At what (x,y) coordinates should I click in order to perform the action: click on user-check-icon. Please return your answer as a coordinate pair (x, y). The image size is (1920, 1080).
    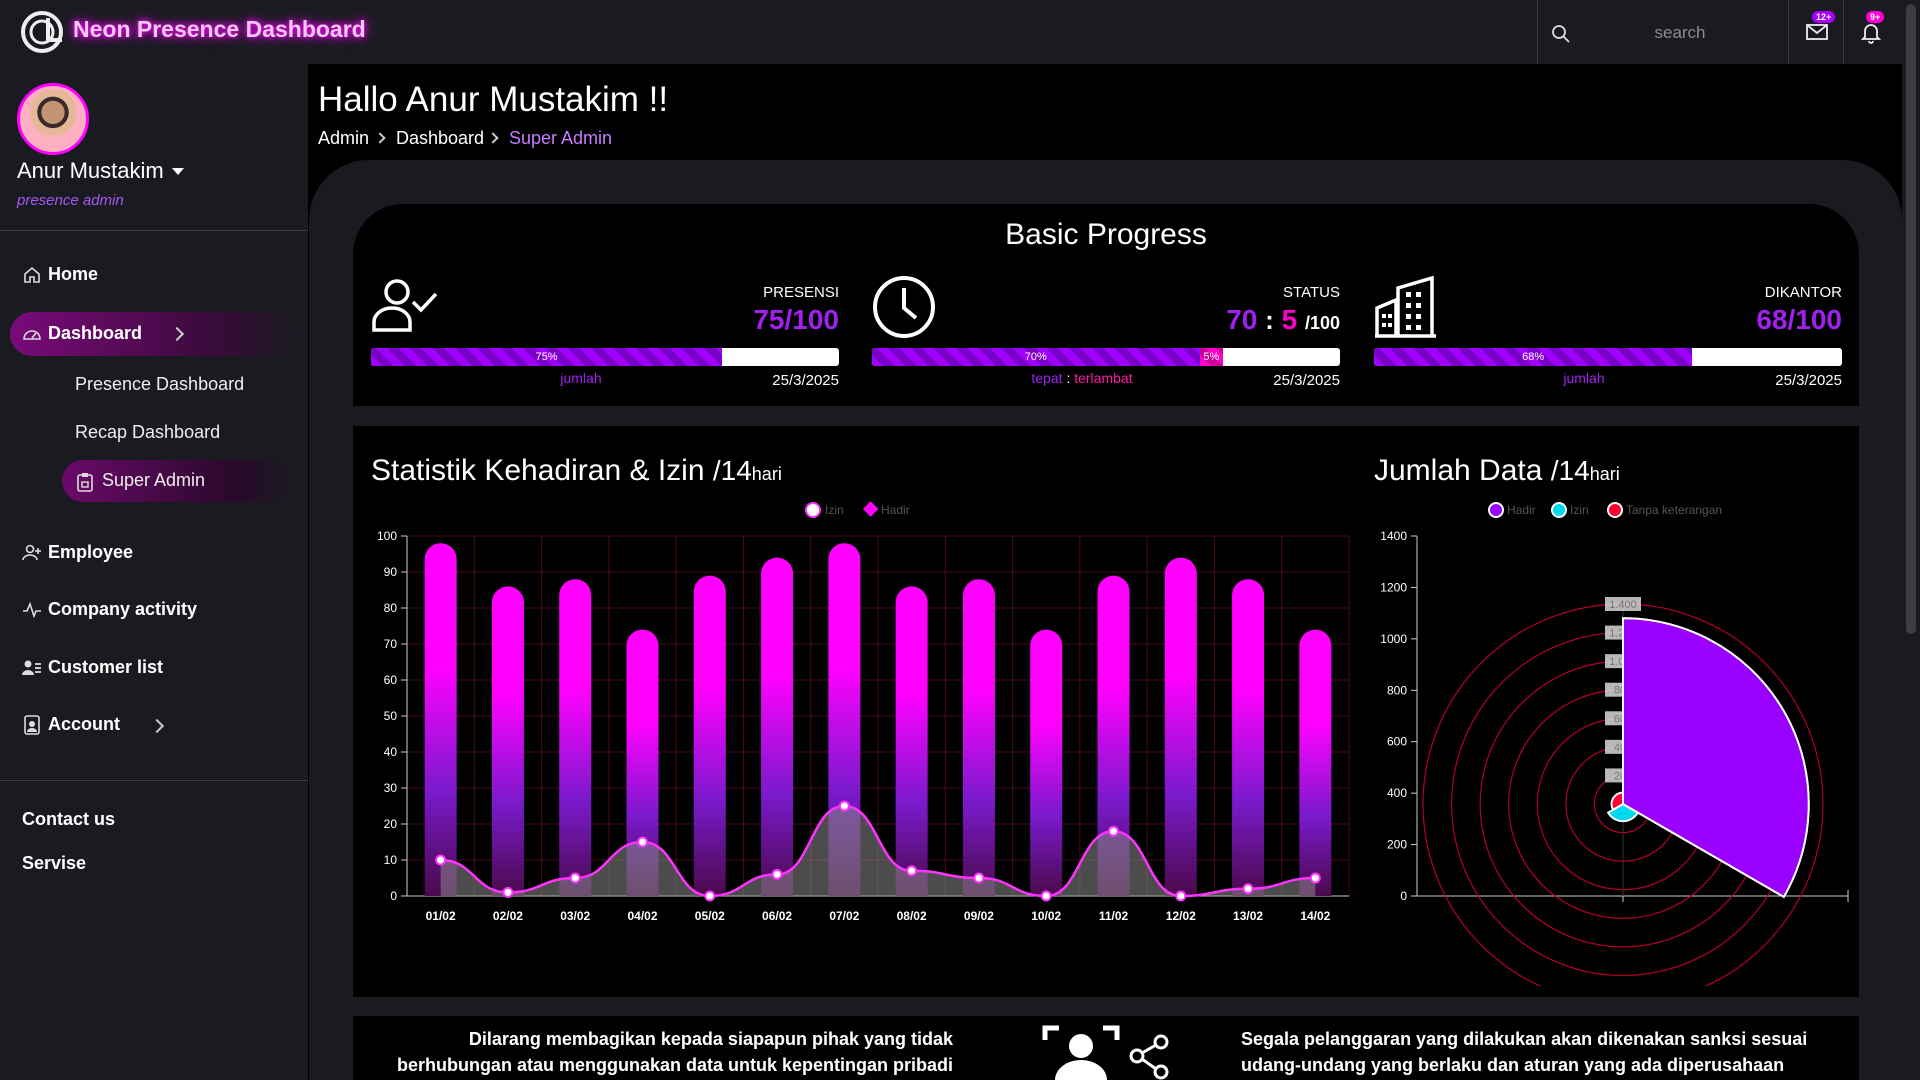
    Looking at the image, I should click on (405, 305).